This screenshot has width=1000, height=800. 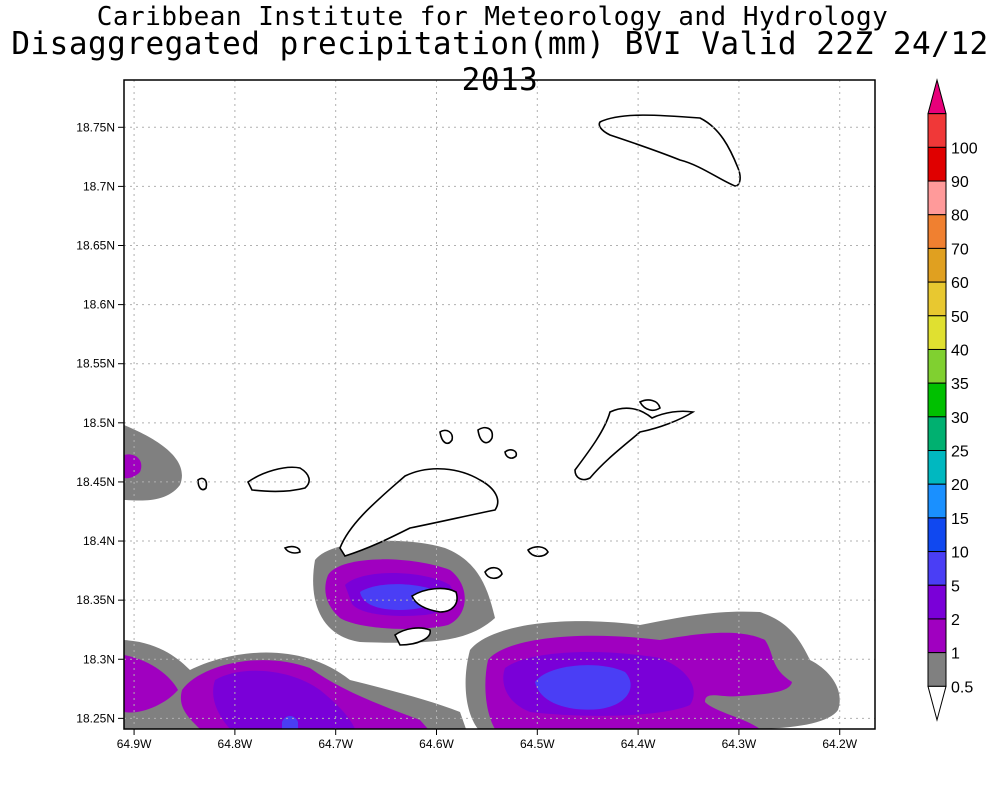 What do you see at coordinates (960, 418) in the screenshot?
I see `colorbar-label: 30` at bounding box center [960, 418].